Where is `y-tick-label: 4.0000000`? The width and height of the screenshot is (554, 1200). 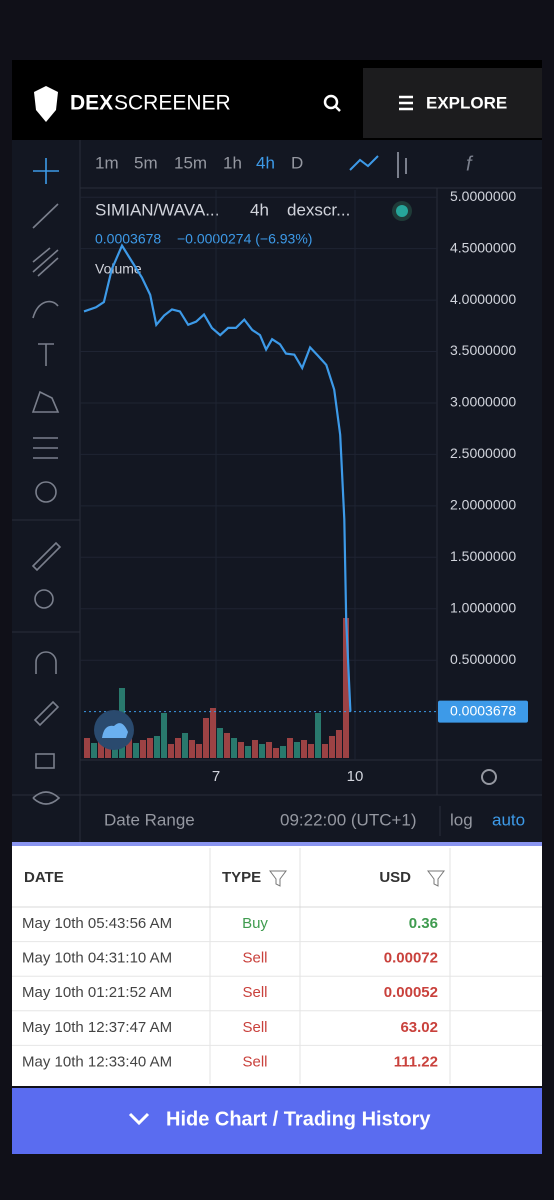 y-tick-label: 4.0000000 is located at coordinates (483, 299).